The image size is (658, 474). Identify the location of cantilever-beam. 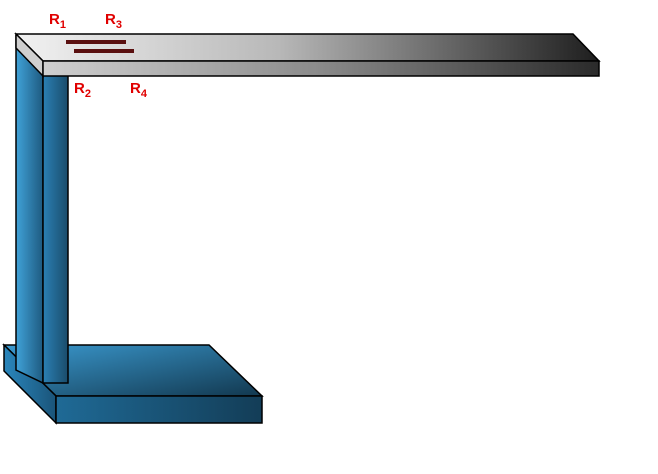
(307, 55).